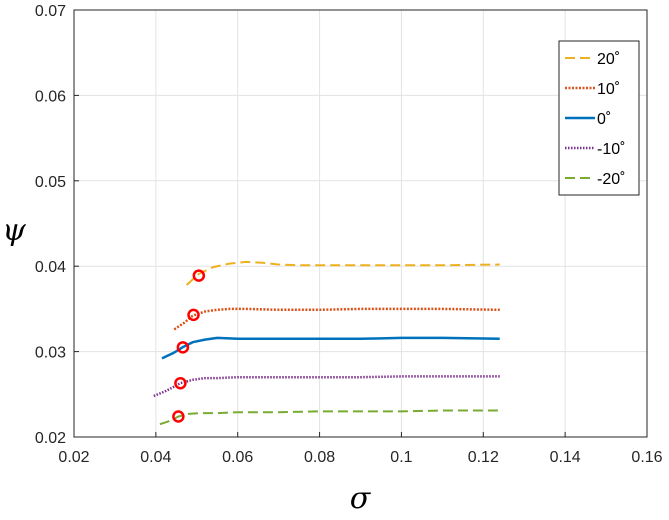 The image size is (669, 520). What do you see at coordinates (565, 457) in the screenshot?
I see `x-tick-label: 0.14` at bounding box center [565, 457].